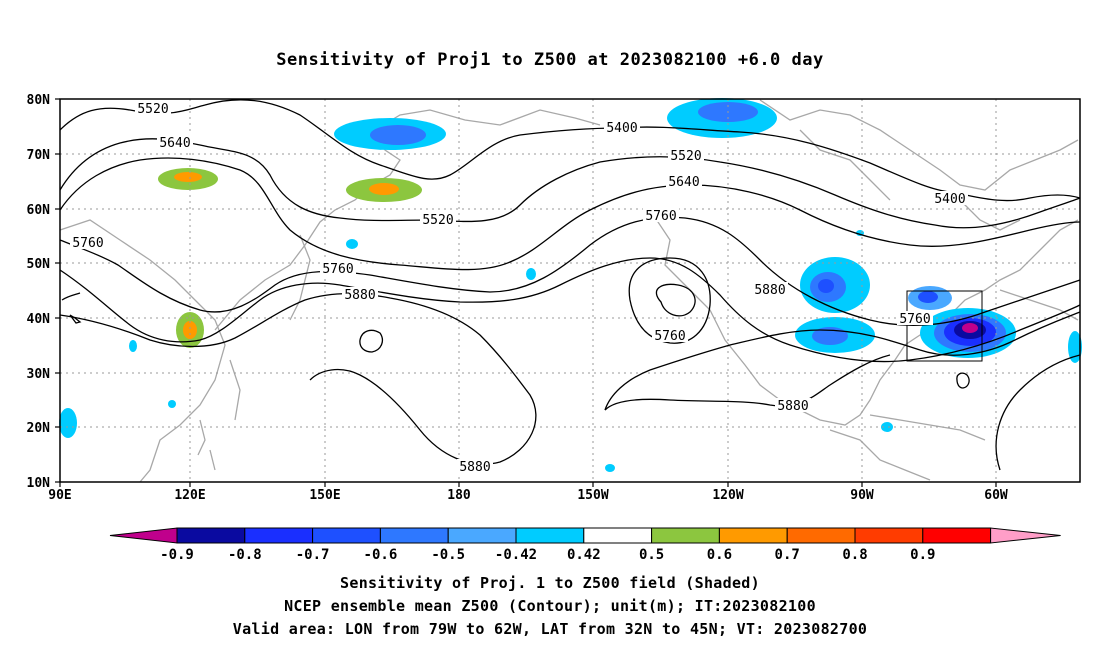 The height and width of the screenshot is (650, 1100). What do you see at coordinates (719, 555) in the screenshot?
I see `colorbar-label: 0.6` at bounding box center [719, 555].